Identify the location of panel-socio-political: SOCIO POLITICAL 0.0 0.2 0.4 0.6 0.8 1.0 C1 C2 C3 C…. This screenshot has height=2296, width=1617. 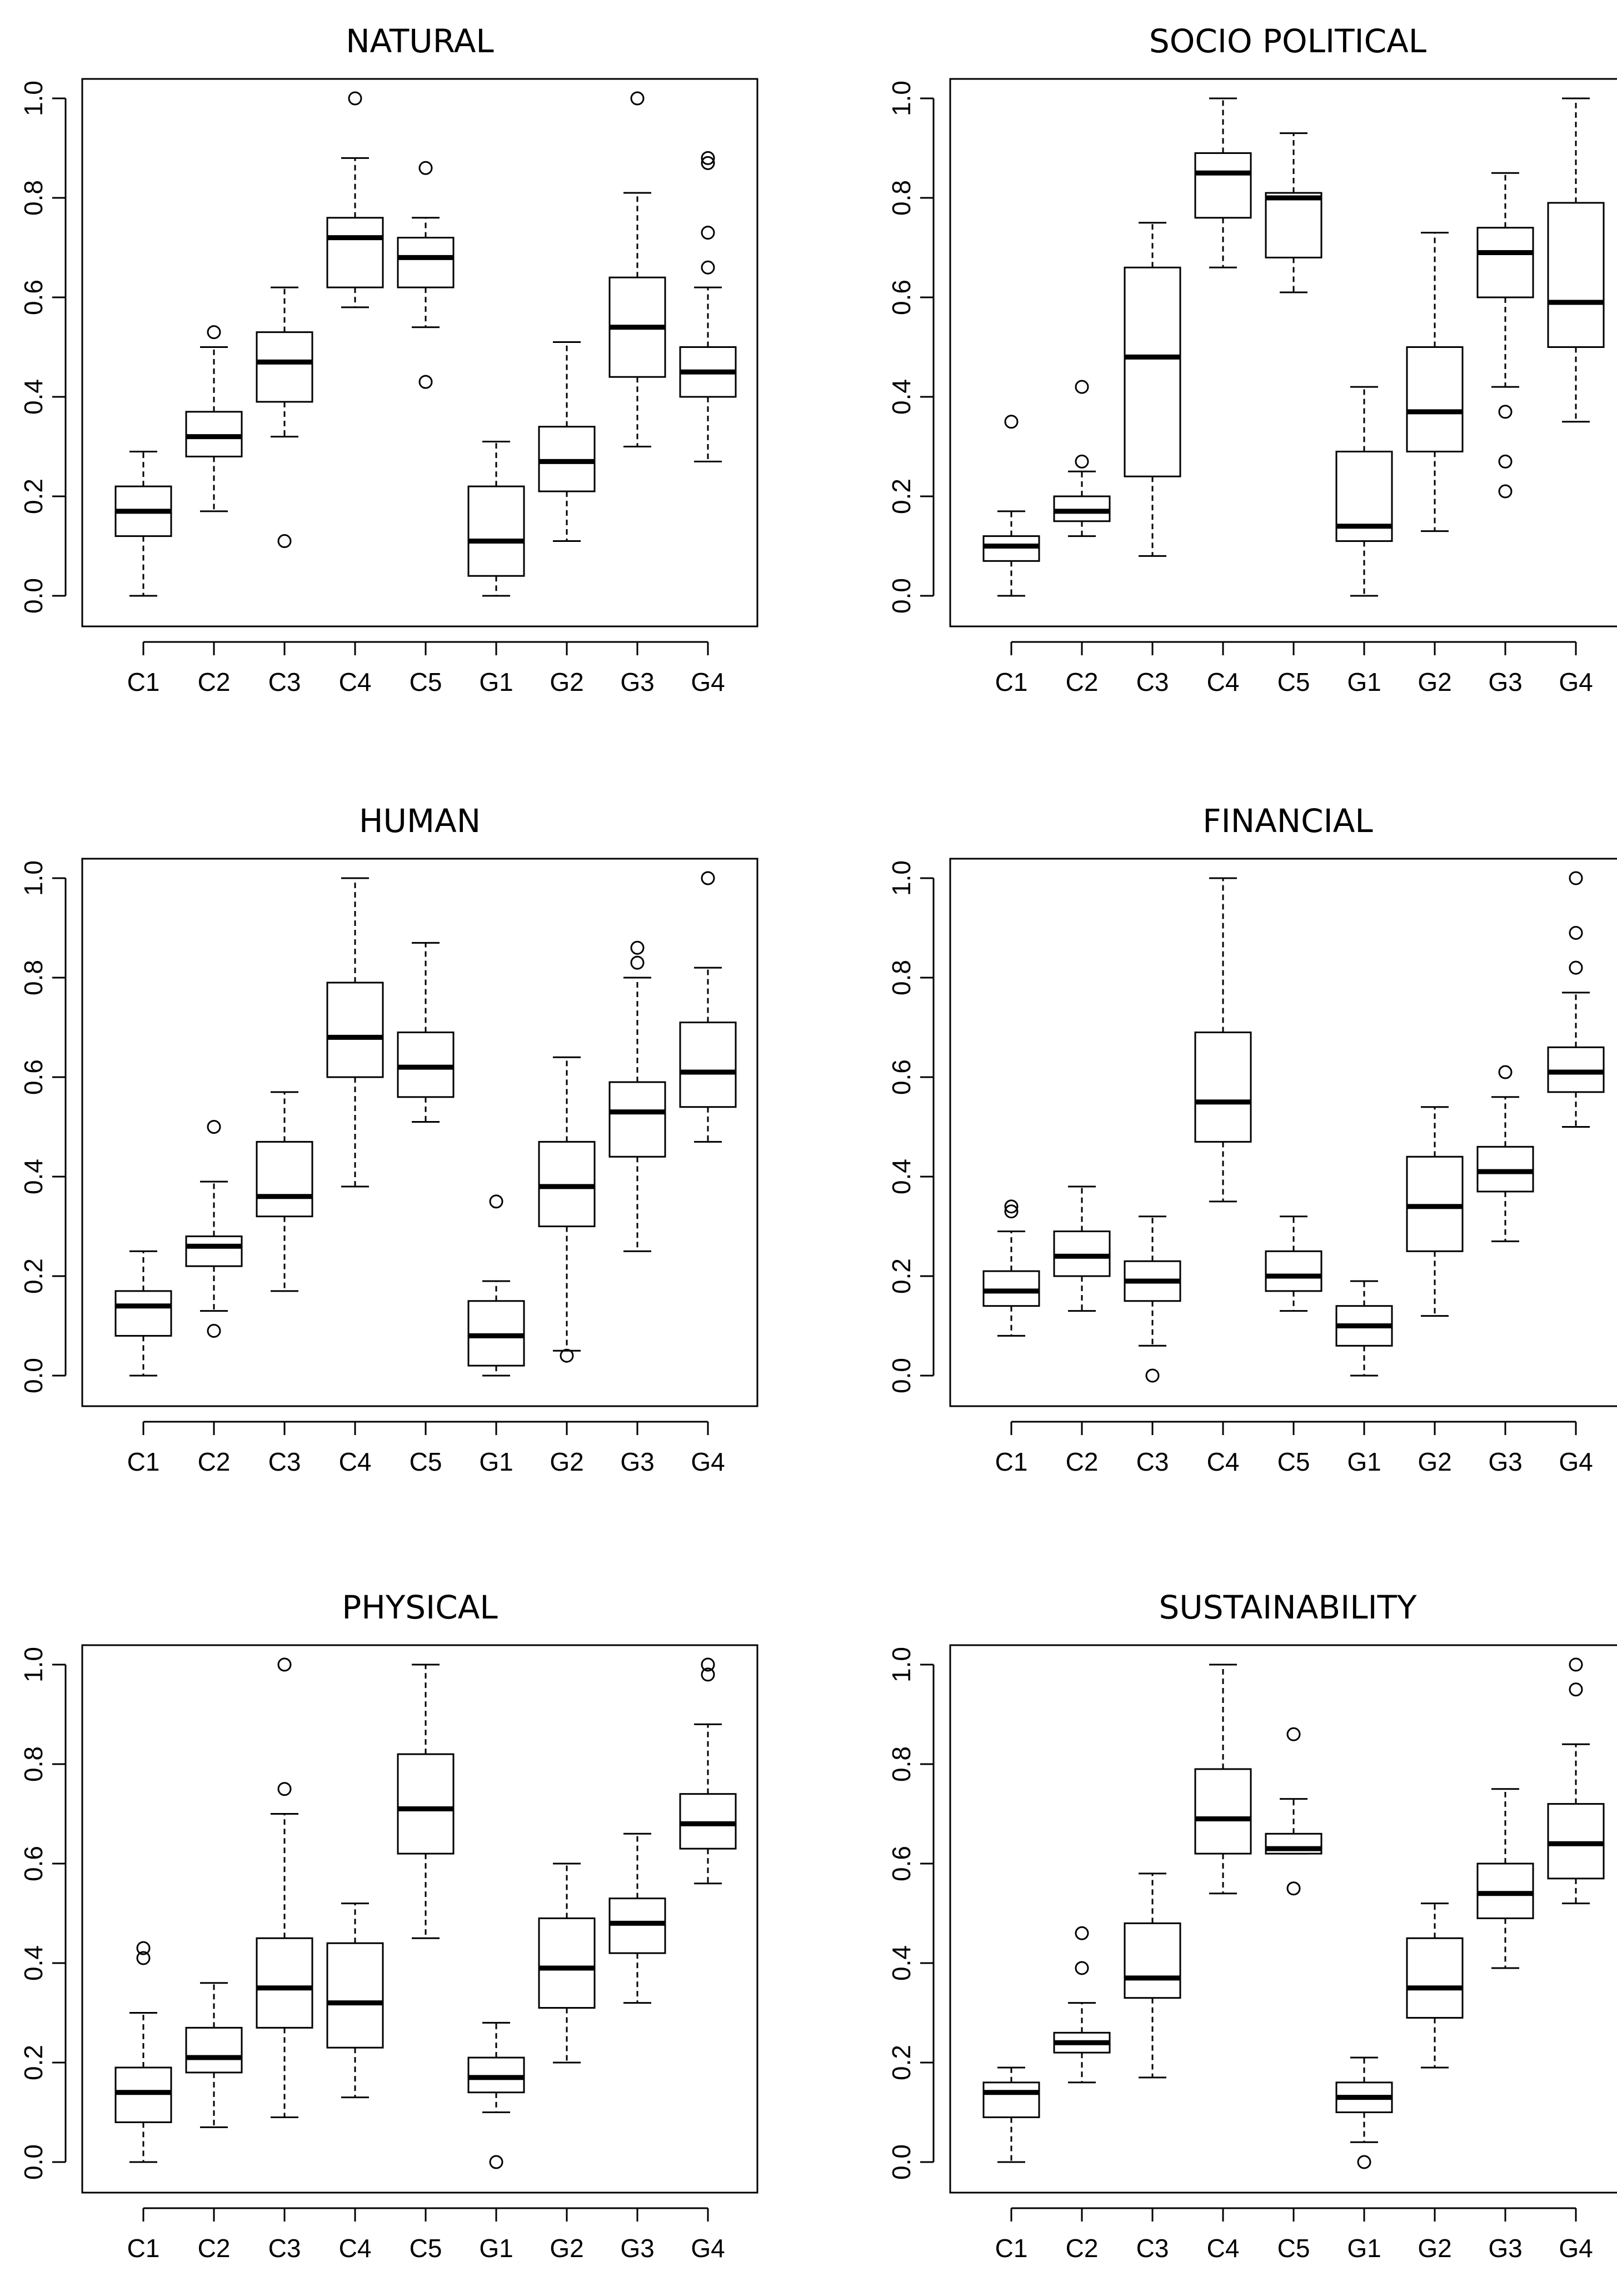
(1252, 359).